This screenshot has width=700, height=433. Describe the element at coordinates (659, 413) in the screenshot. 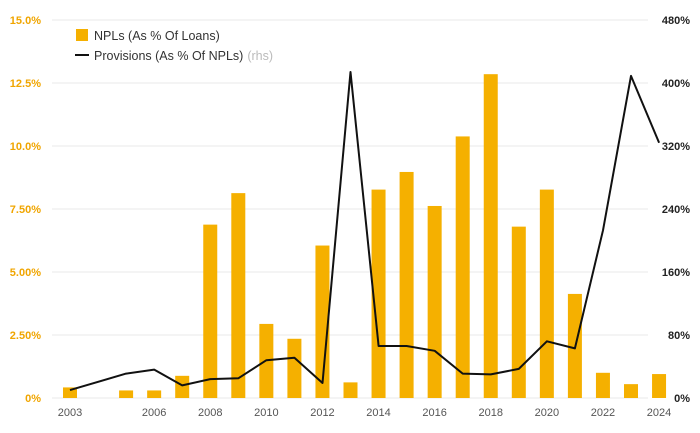

I see `x-tick-label: 2024` at that location.